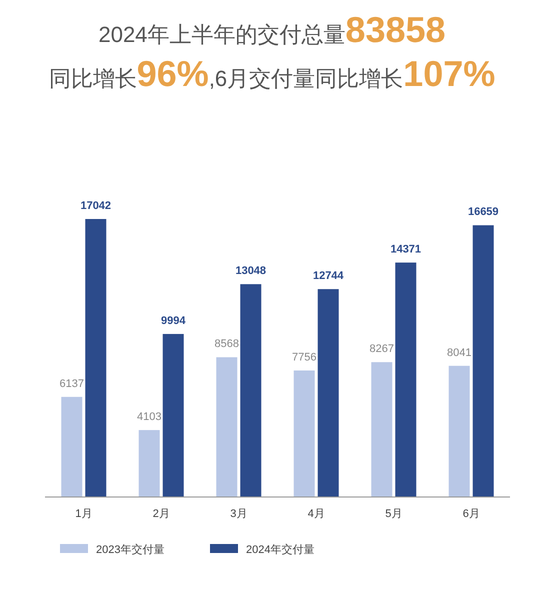 The image size is (544, 599). I want to click on data-label: 13048, so click(250, 271).